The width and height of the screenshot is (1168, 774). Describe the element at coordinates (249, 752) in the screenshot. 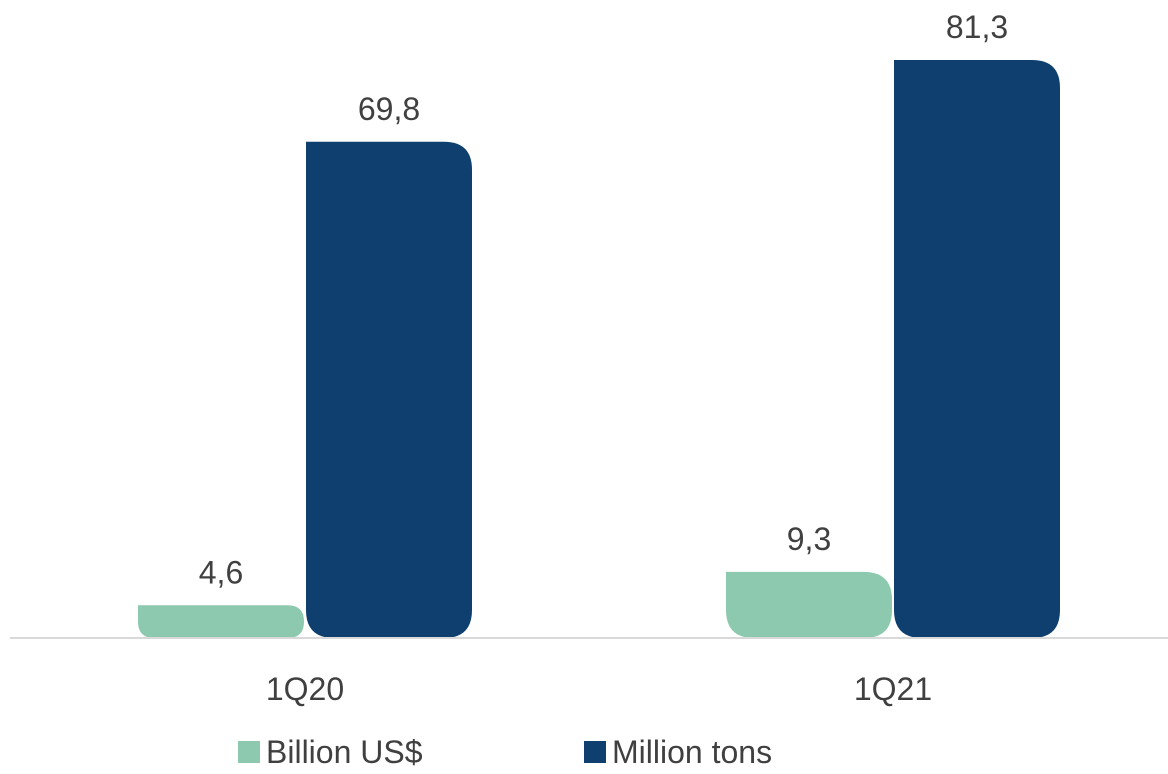

I see `legend-swatch-billion-usd` at that location.